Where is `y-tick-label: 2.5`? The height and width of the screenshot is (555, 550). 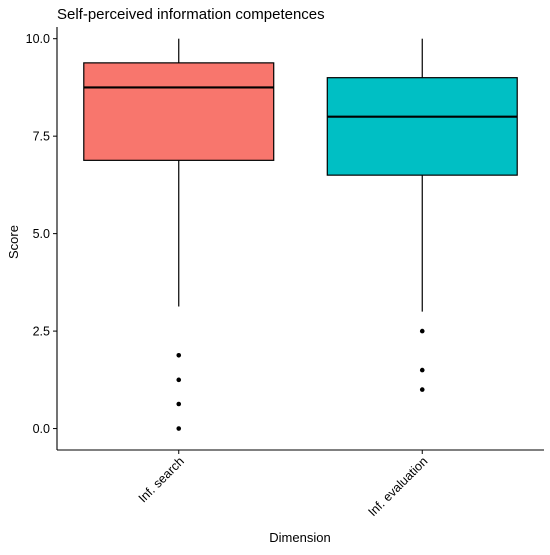 y-tick-label: 2.5 is located at coordinates (41, 332).